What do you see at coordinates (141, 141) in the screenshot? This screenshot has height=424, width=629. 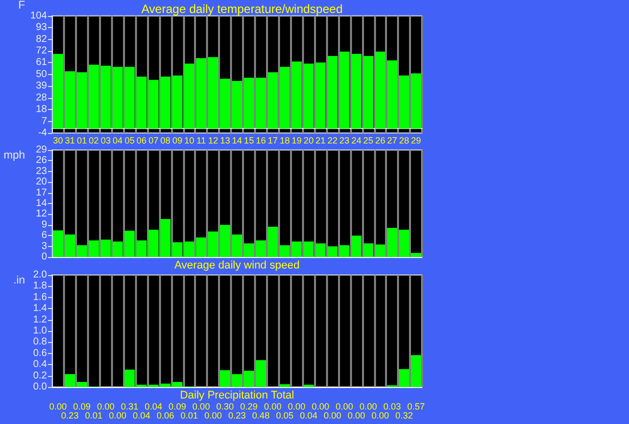 I see `x-tick-label: 06` at bounding box center [141, 141].